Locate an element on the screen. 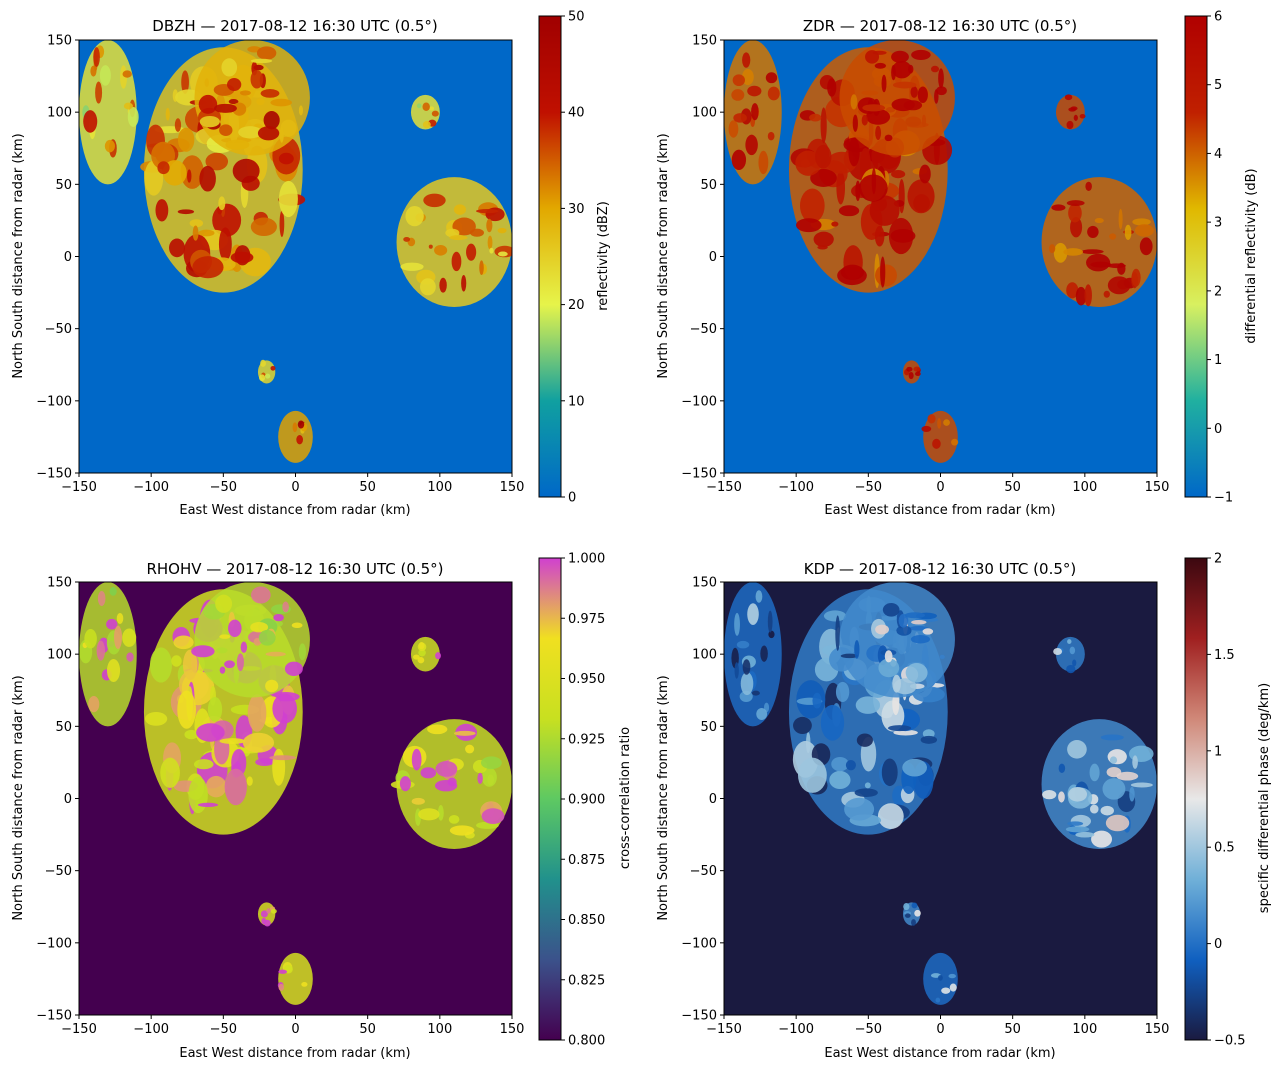 This screenshot has height=1069, width=1282. colorbar-tick-label: 4 is located at coordinates (1218, 154).